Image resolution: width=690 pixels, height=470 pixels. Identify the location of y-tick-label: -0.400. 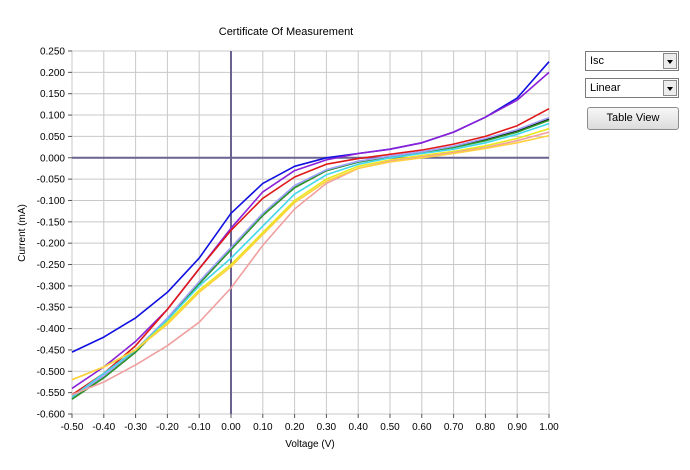
(51, 329).